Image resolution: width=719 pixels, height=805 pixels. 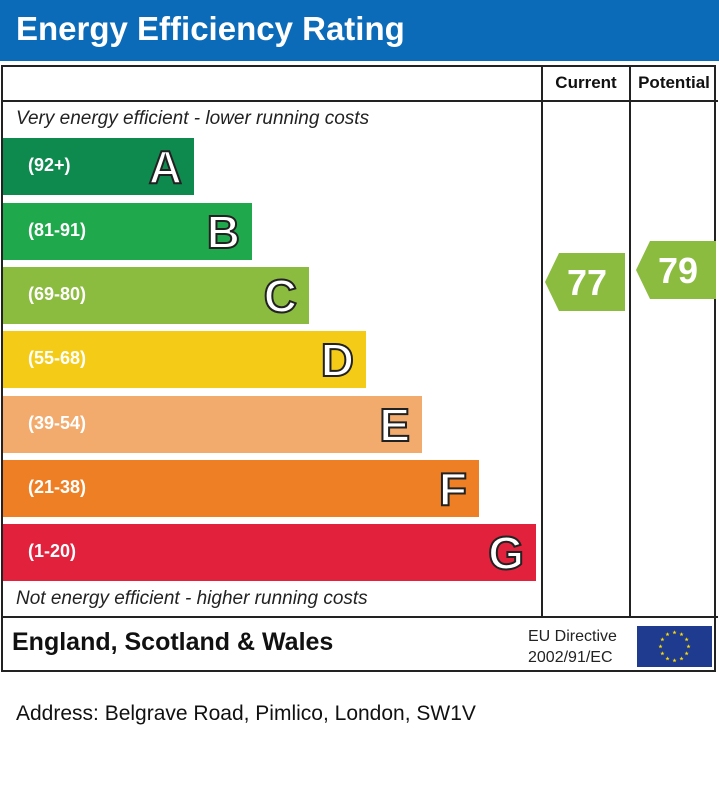 I want to click on band-letter-label: C, so click(x=280, y=296).